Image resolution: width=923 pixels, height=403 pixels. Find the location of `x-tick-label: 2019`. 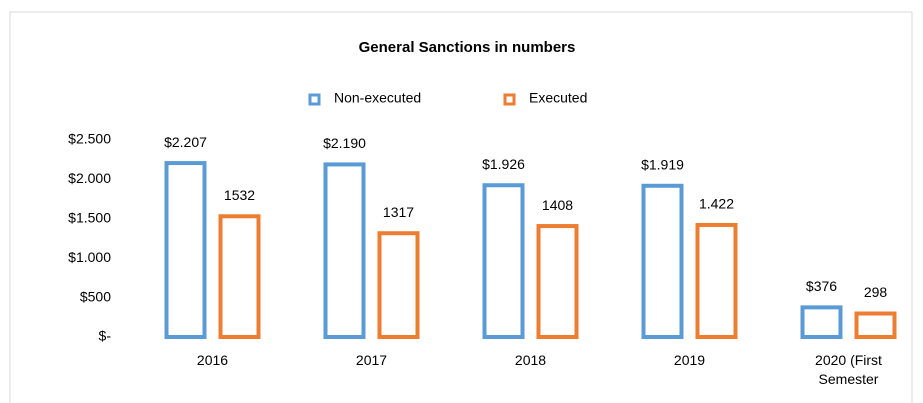

x-tick-label: 2019 is located at coordinates (689, 360).